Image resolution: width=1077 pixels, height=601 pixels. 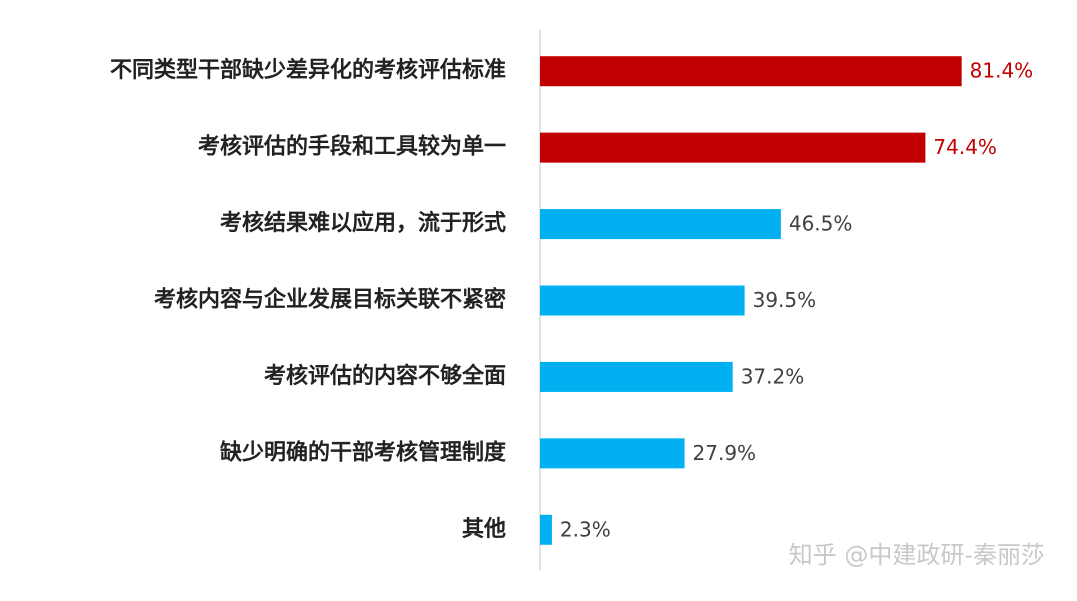 What do you see at coordinates (785, 300) in the screenshot?
I see `value-label: 39.5%` at bounding box center [785, 300].